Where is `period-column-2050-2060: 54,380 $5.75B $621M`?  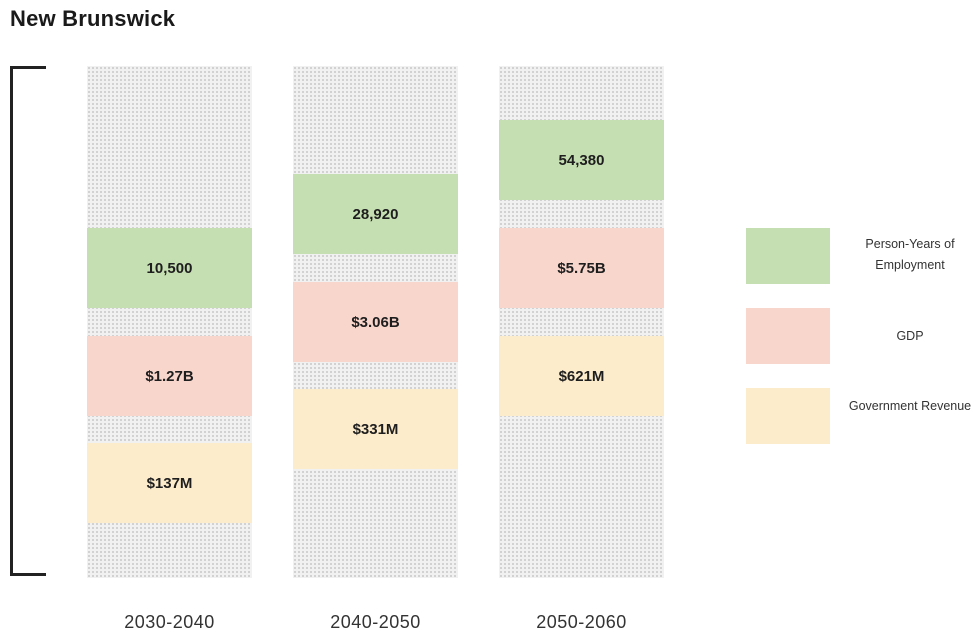 period-column-2050-2060: 54,380 $5.75B $621M is located at coordinates (581, 322).